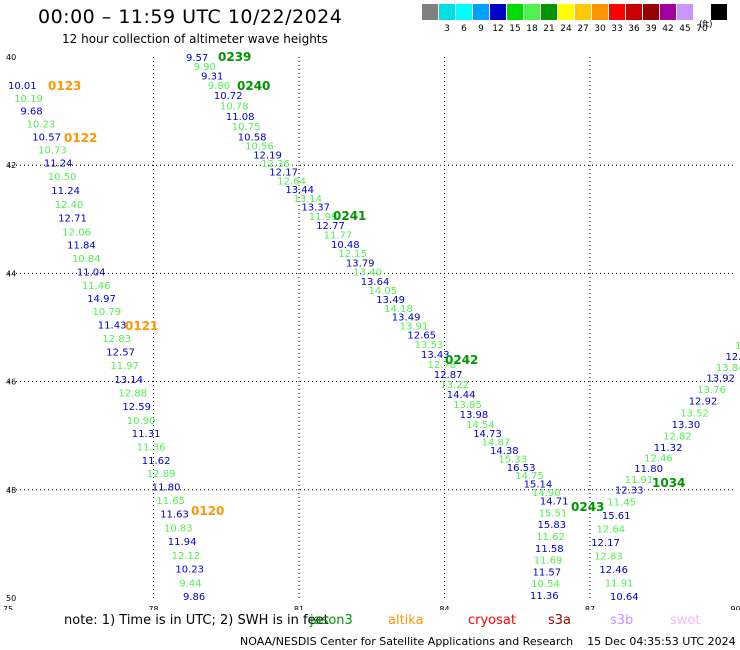 Image resolution: width=740 pixels, height=650 pixels. What do you see at coordinates (22, 86) in the screenshot?
I see `wave-height-value: 10.01` at bounding box center [22, 86].